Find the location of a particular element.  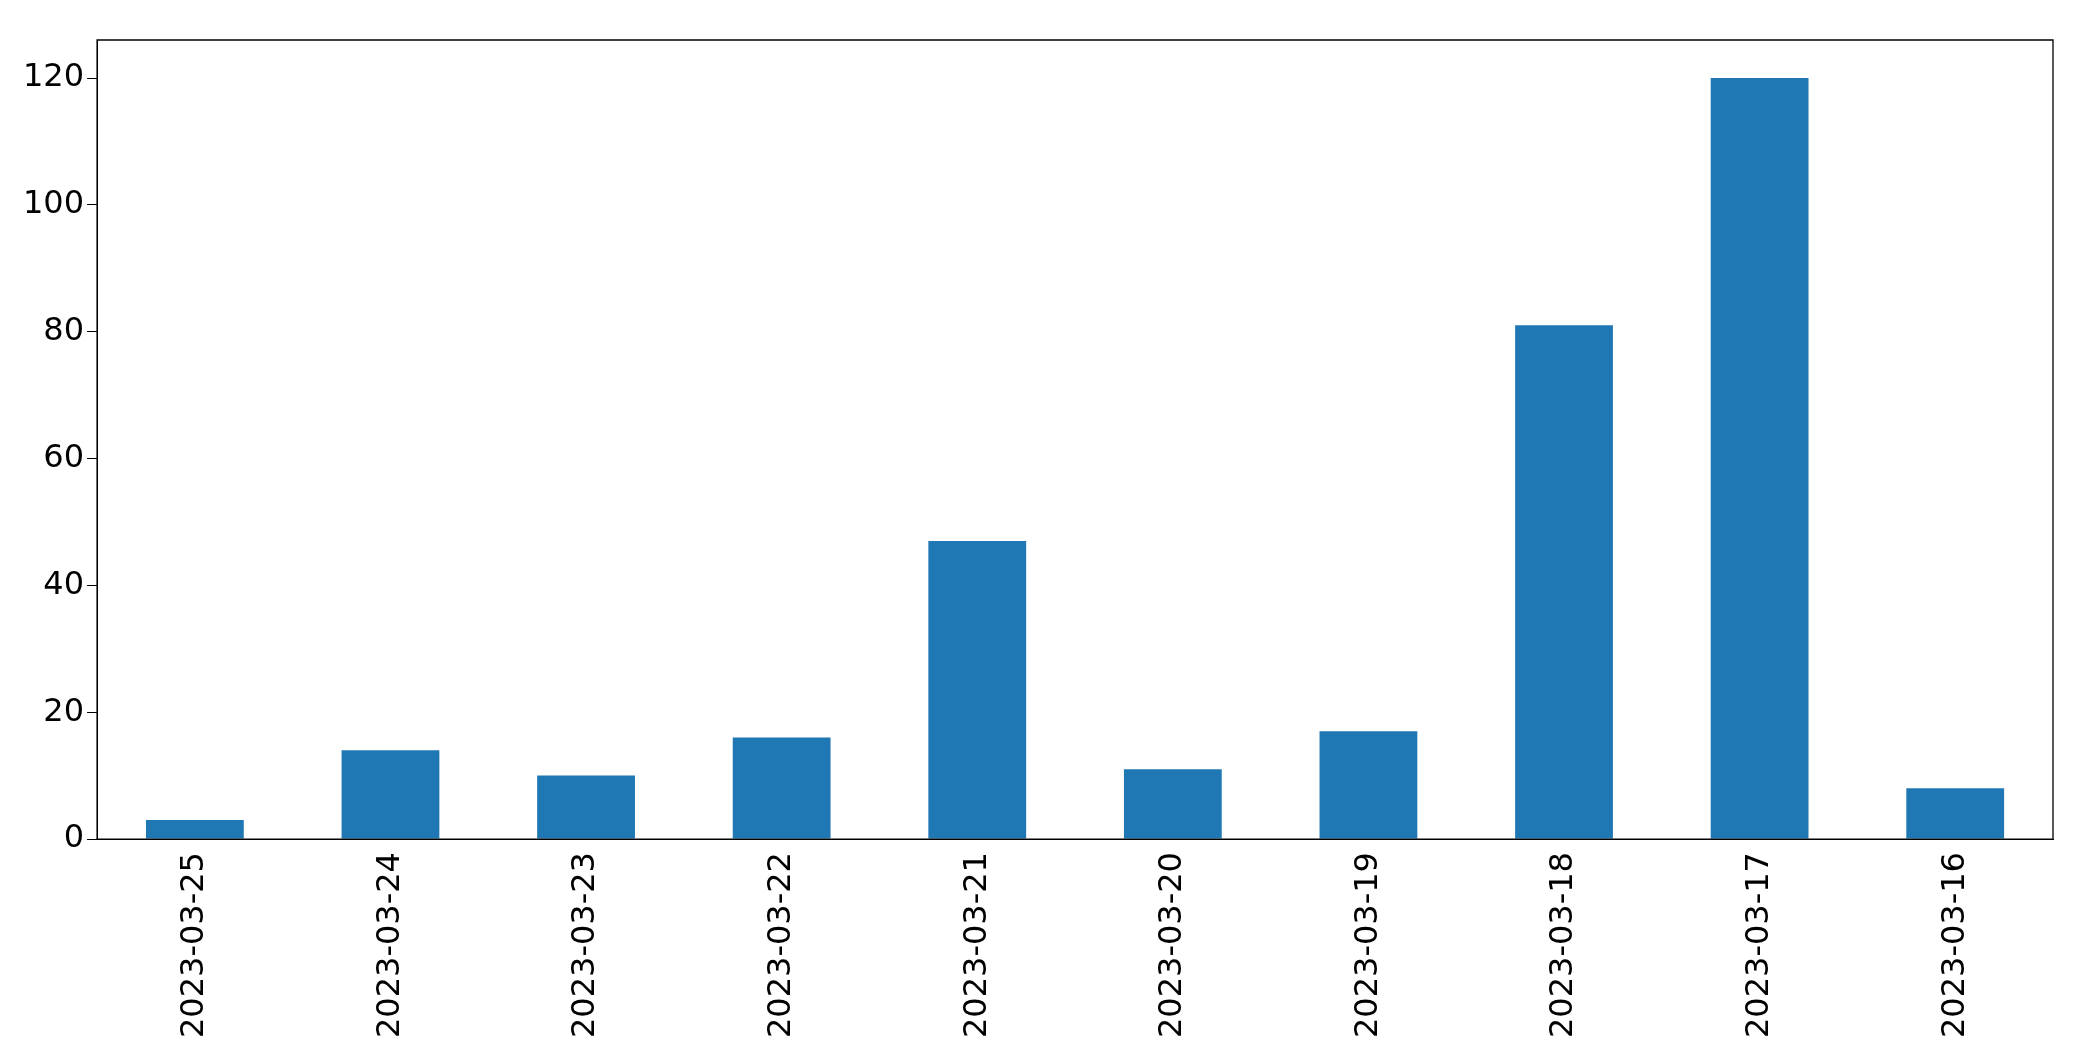

y-tick-label: 100 is located at coordinates (54, 202).